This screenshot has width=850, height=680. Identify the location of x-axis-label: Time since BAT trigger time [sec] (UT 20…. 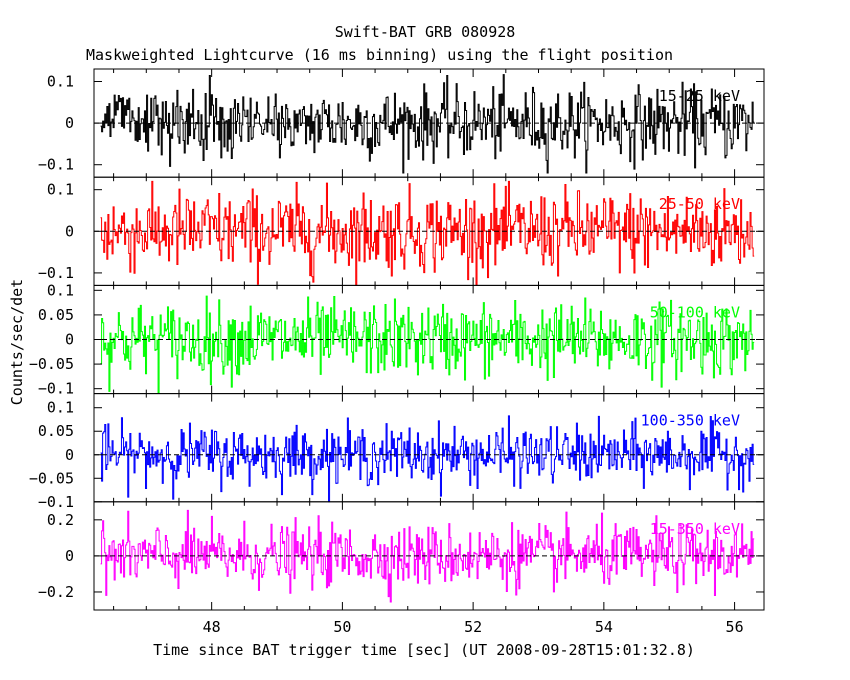
(424, 650).